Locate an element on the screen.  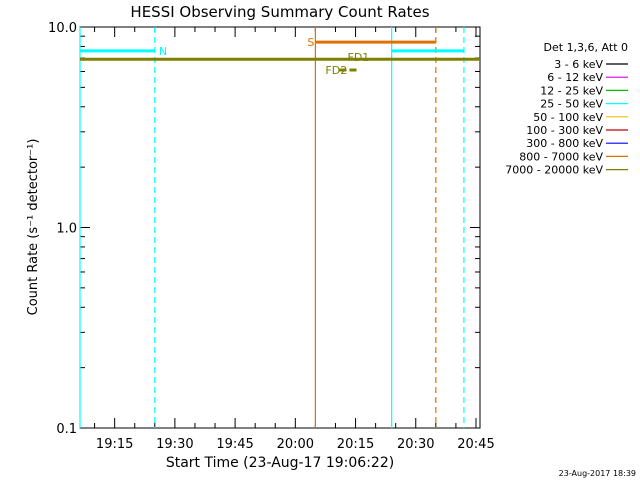
legend-title: Det 1,3,6, Att 0 is located at coordinates (586, 47).